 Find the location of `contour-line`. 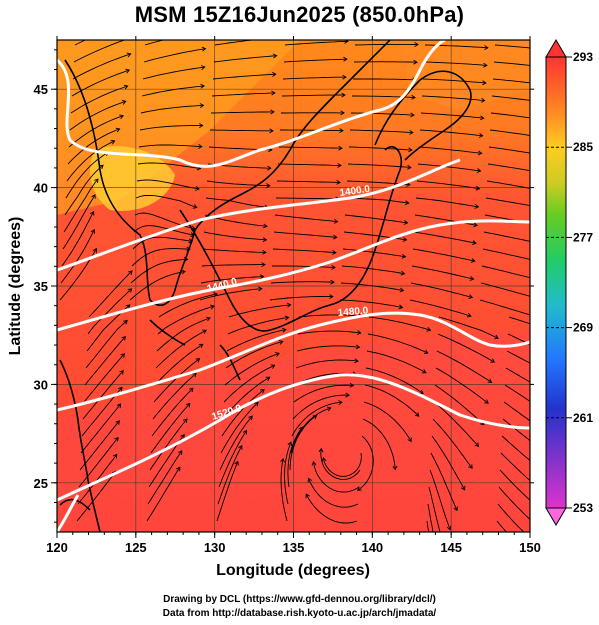

contour-line is located at coordinates (293, 275).